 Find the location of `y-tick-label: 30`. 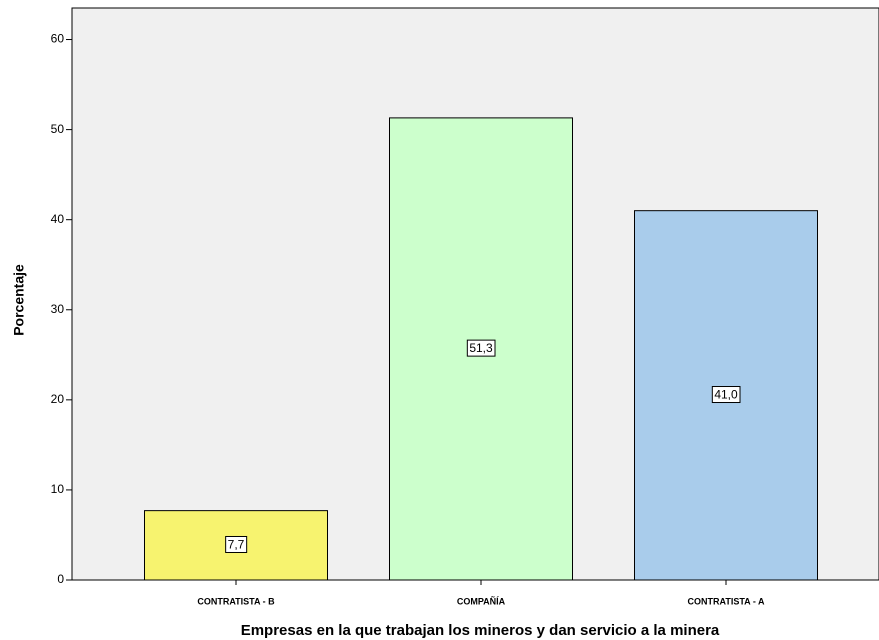

y-tick-label: 30 is located at coordinates (58, 309).